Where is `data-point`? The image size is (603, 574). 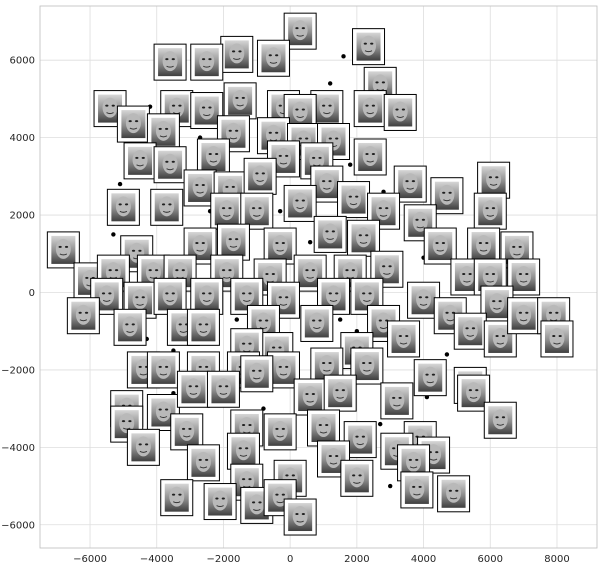 data-point is located at coordinates (113, 234).